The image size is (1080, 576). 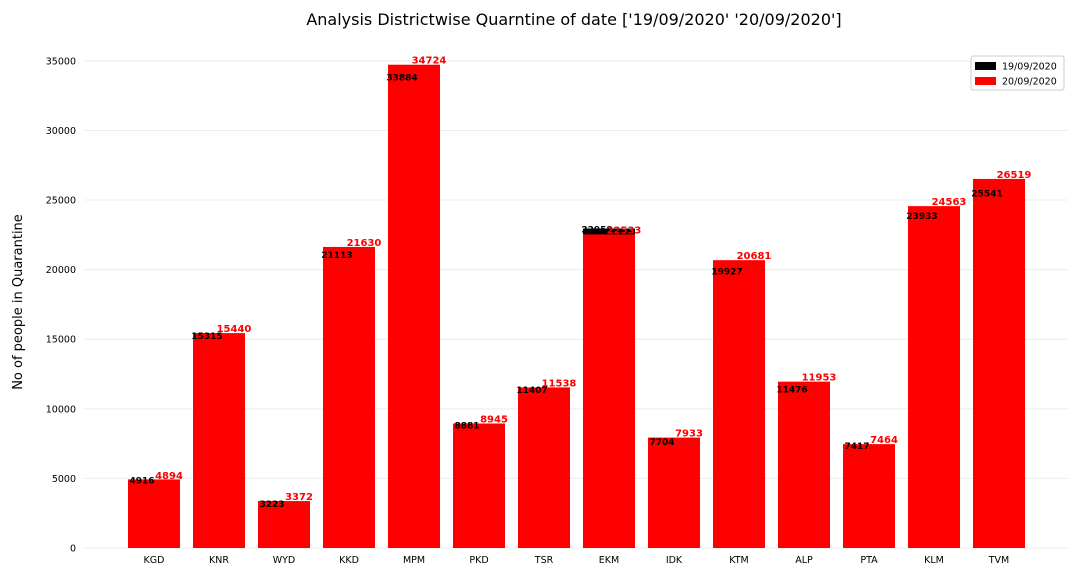 I want to click on y-tick-label: 35000, so click(x=61, y=61).